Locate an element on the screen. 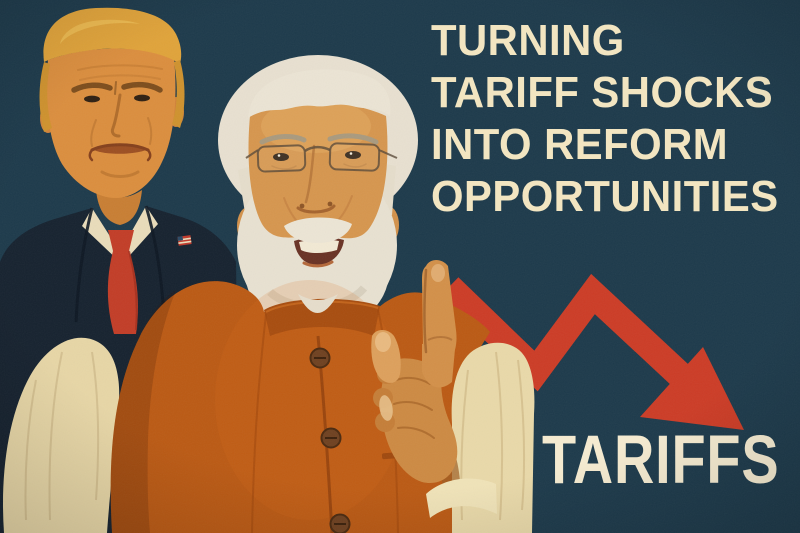 The width and height of the screenshot is (800, 533). tariffs-label: TARIFFS is located at coordinates (661, 459).